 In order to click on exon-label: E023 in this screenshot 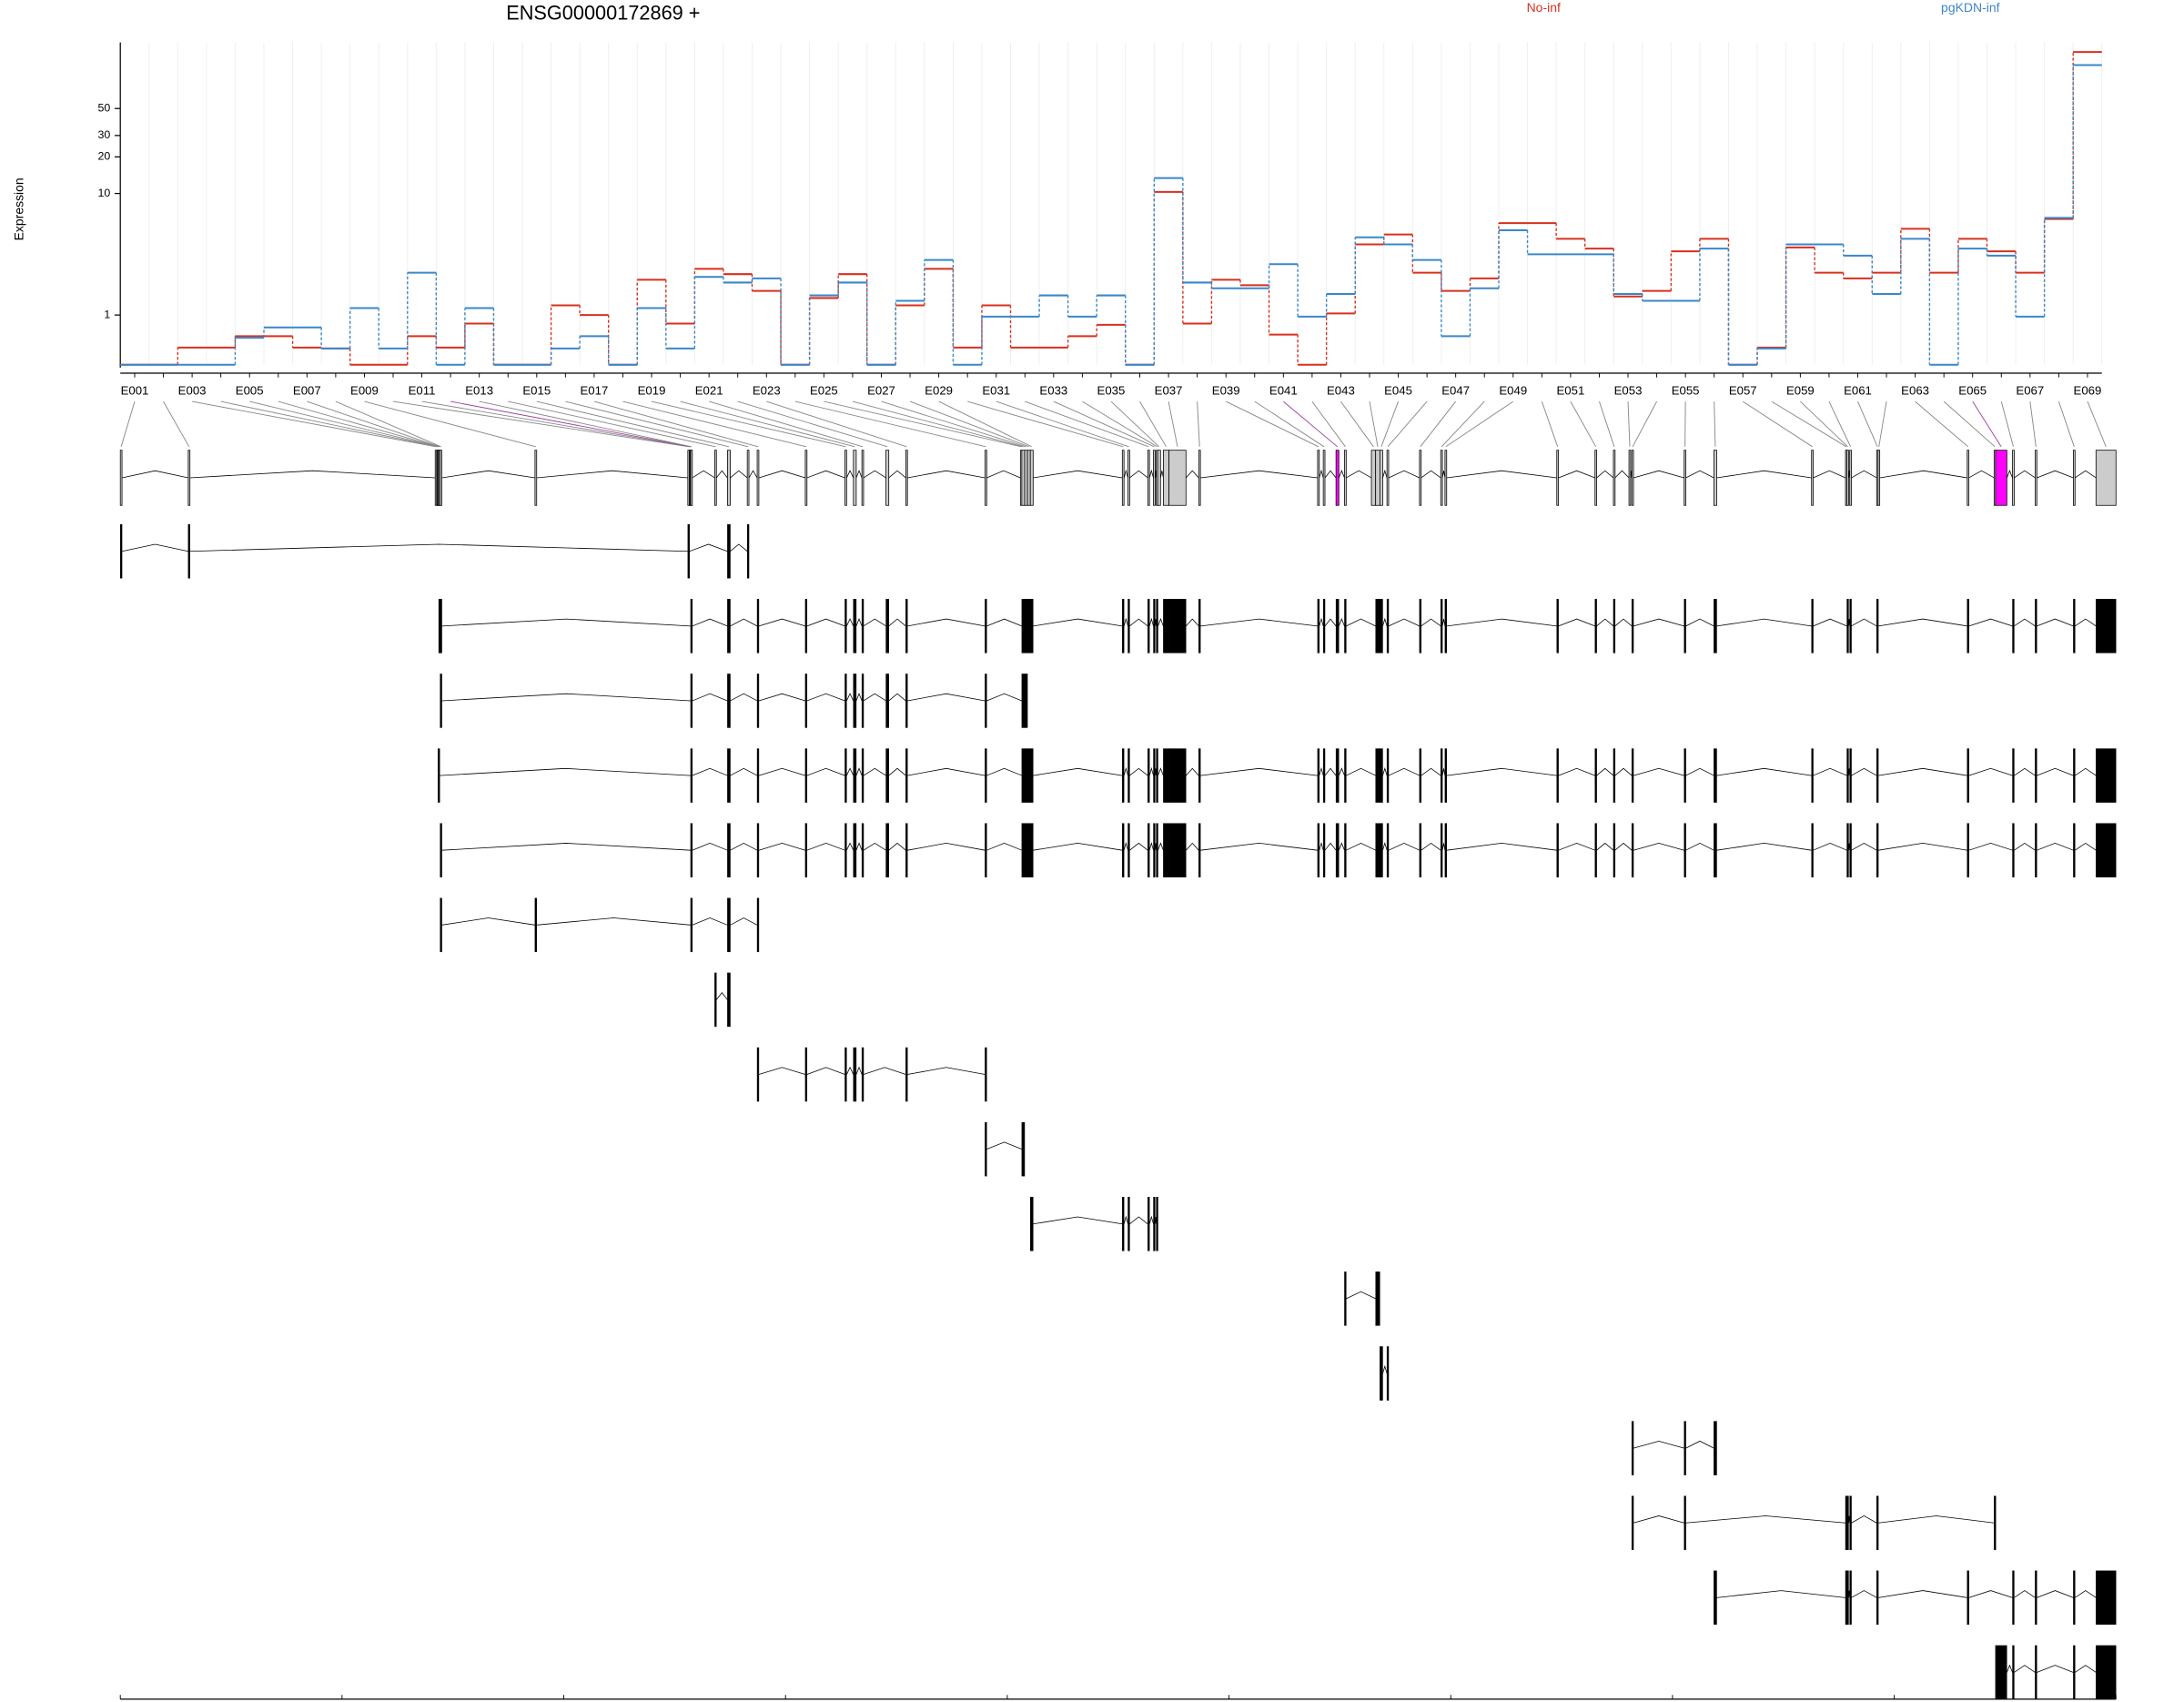, I will do `click(767, 391)`.